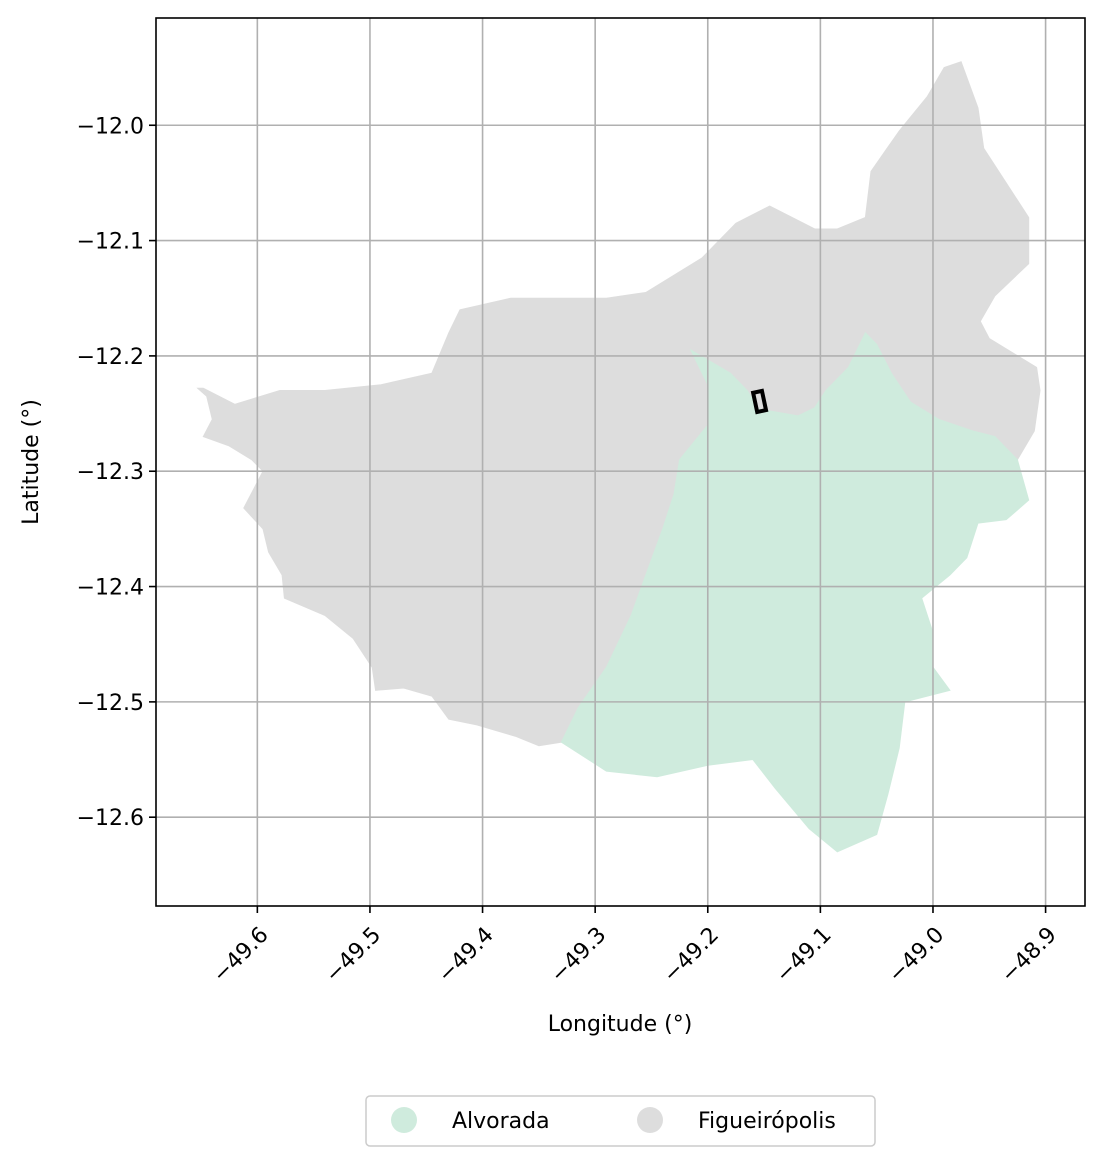  Describe the element at coordinates (31, 462) in the screenshot. I see `y-axis-title: Latitude (°)` at that location.